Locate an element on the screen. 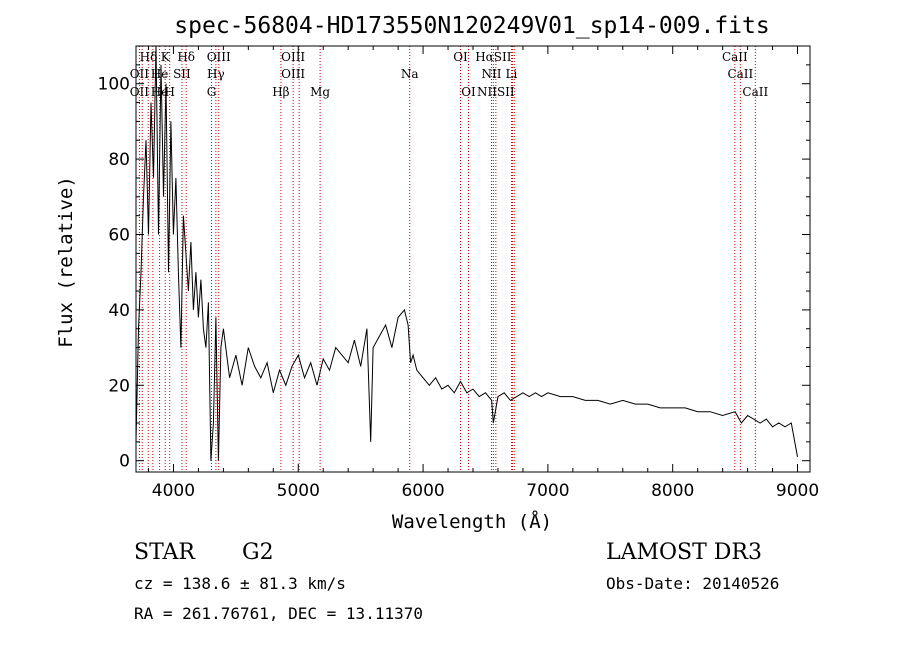 This screenshot has width=900, height=649. y-tick-label: 40 is located at coordinates (119, 311).